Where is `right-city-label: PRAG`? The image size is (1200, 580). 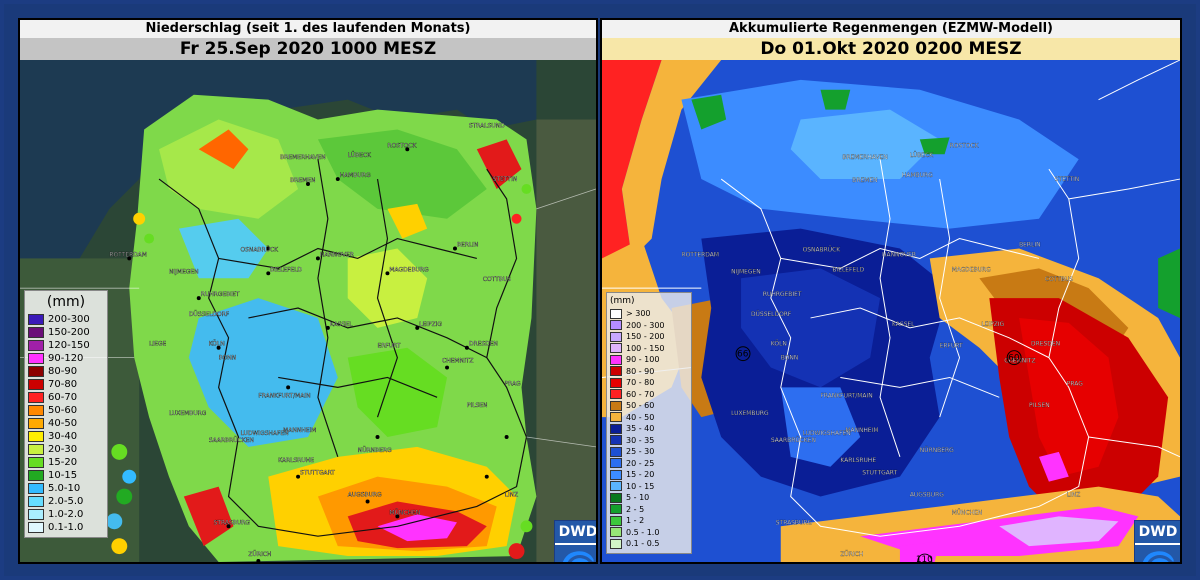
right-city-label: PRAG is located at coordinates (1075, 383).